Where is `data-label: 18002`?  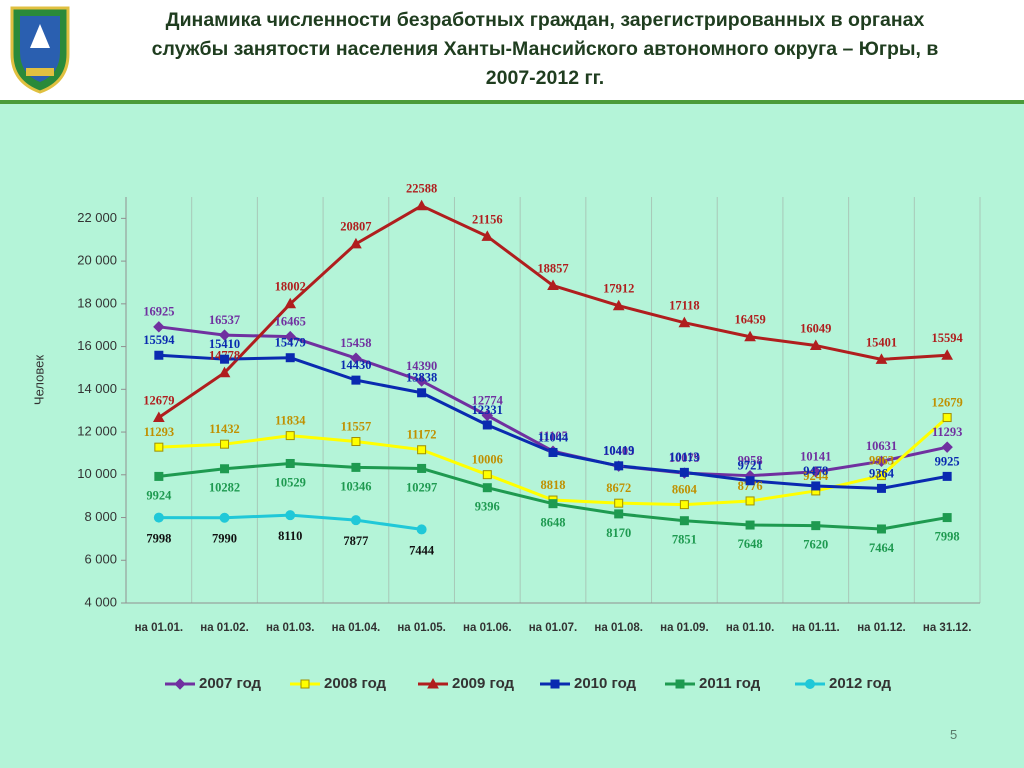
data-label: 18002 is located at coordinates (290, 287).